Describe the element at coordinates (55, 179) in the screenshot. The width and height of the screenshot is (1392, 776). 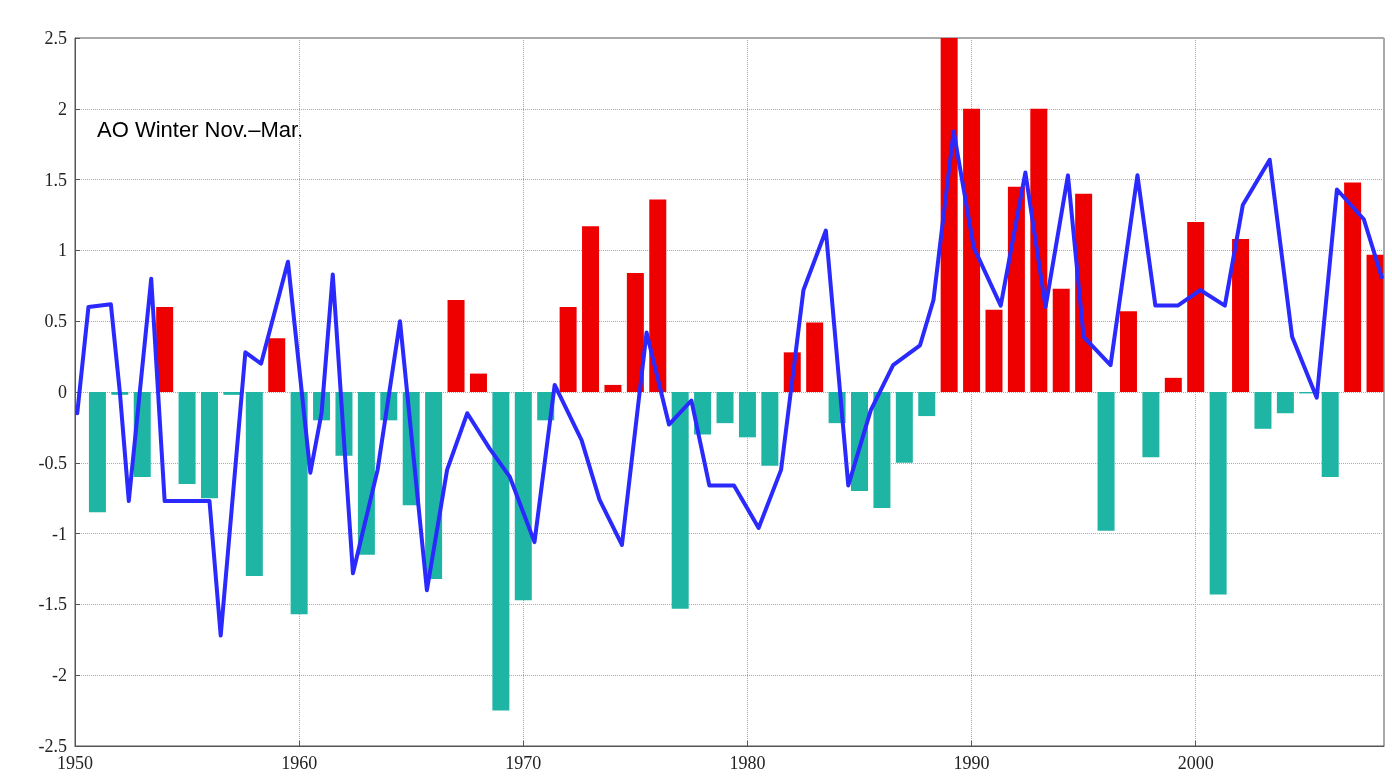
I see `y-tick-label: 1.5` at that location.